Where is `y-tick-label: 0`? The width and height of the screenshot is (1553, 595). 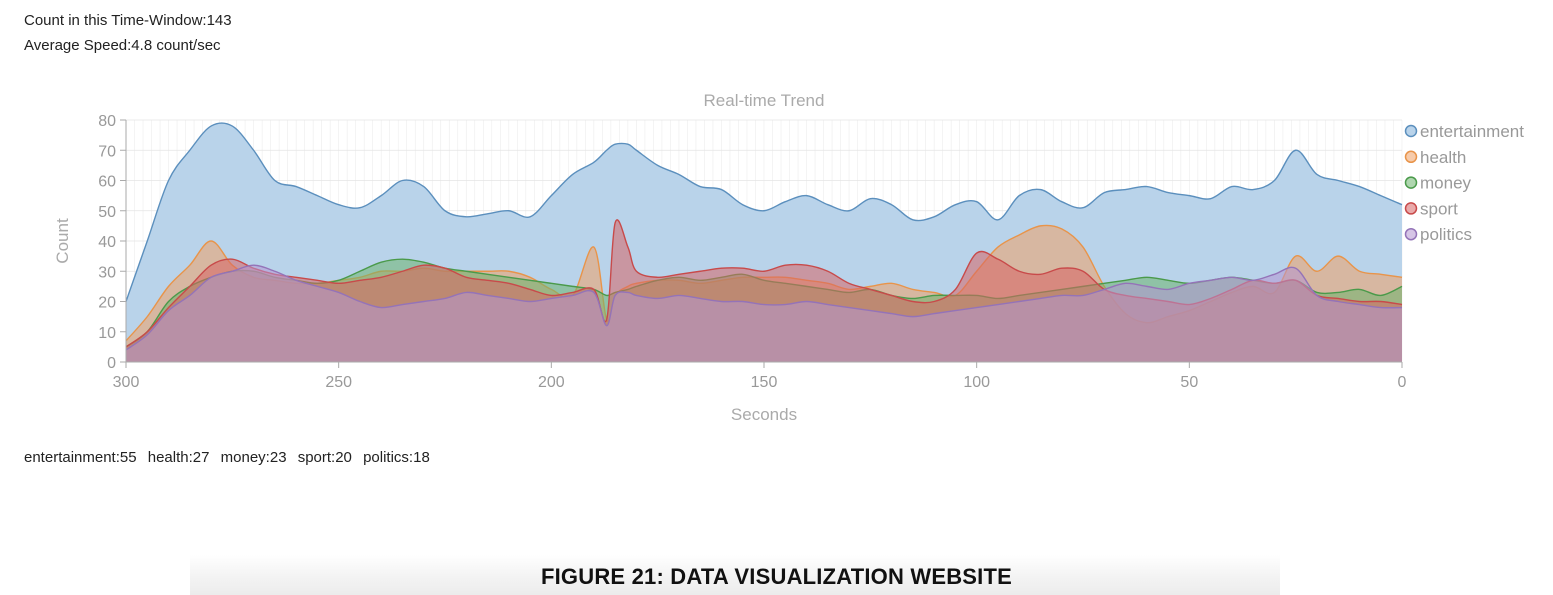
y-tick-label: 0 is located at coordinates (111, 363).